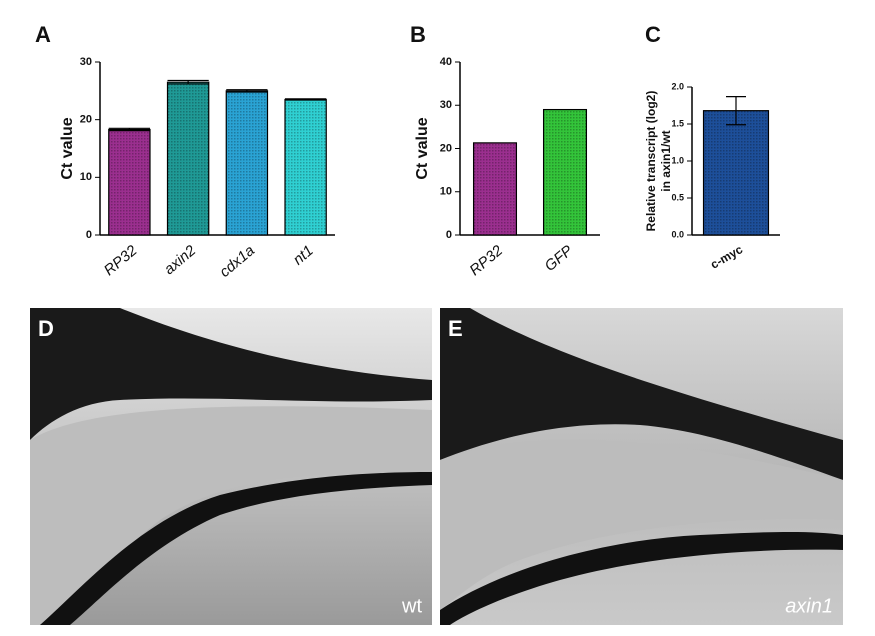  Describe the element at coordinates (411, 606) in the screenshot. I see `image-caption: wt` at that location.